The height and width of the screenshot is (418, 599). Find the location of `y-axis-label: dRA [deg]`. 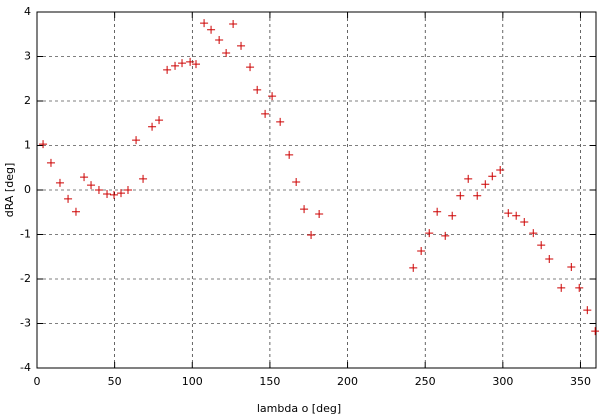

y-axis-label: dRA [deg] is located at coordinates (9, 190).